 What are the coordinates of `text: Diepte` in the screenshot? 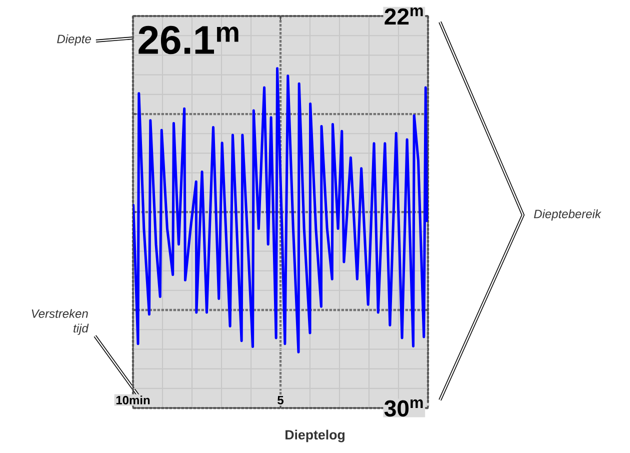 It's located at (74, 40).